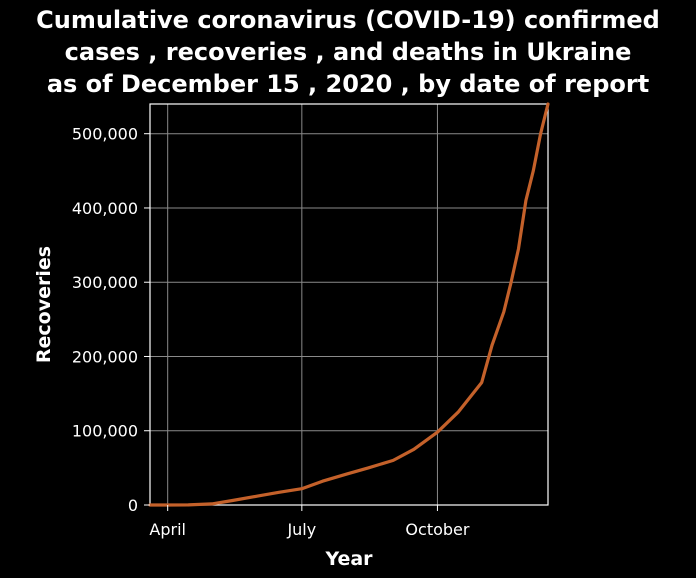 Image resolution: width=696 pixels, height=578 pixels. I want to click on x-tick-labels: April July October, so click(309, 522).